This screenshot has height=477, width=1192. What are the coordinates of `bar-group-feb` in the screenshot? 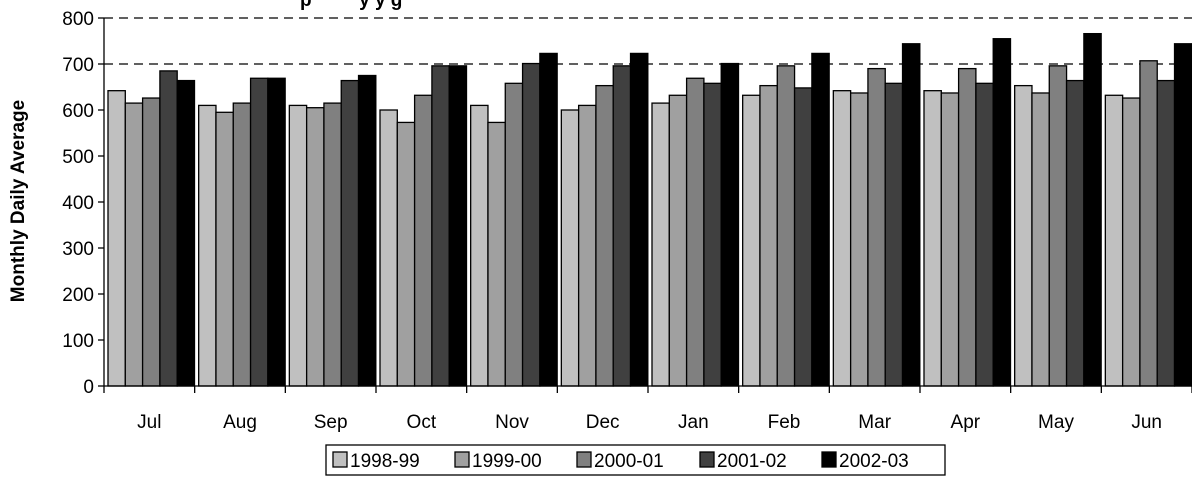 It's located at (786, 219).